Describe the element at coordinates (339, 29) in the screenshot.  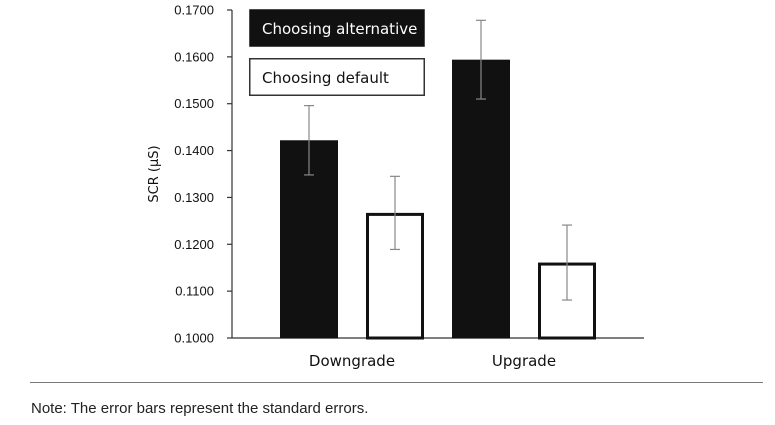
I see `legend-label-alternative: Choosing alternative` at that location.